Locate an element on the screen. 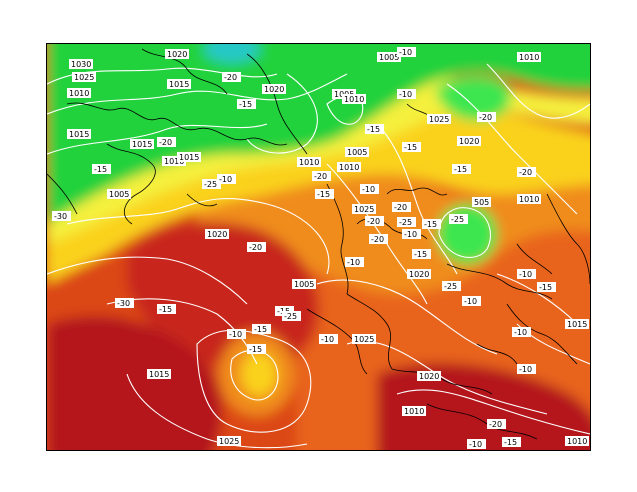 Image resolution: width=637 pixels, height=492 pixels. temperature-label: -25 is located at coordinates (211, 184).